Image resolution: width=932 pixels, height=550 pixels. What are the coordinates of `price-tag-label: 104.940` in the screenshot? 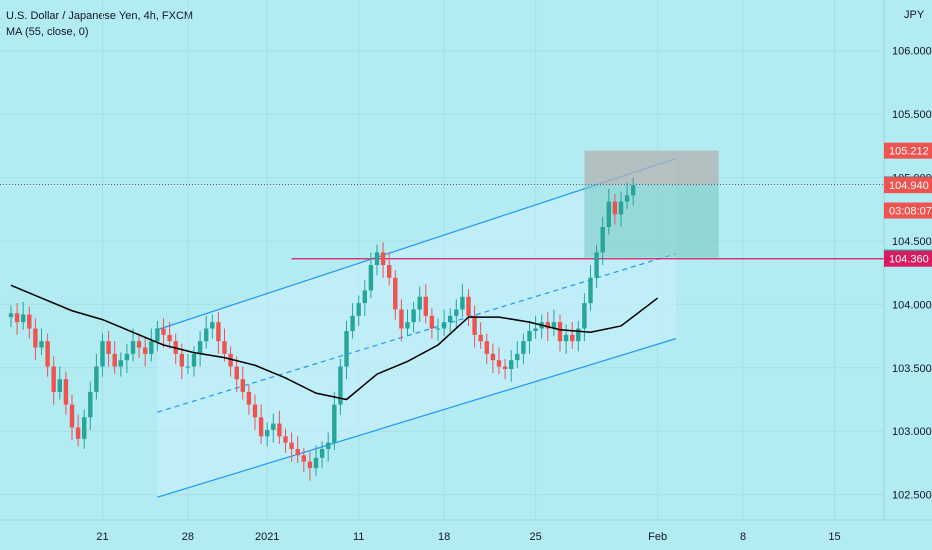 It's located at (909, 186).